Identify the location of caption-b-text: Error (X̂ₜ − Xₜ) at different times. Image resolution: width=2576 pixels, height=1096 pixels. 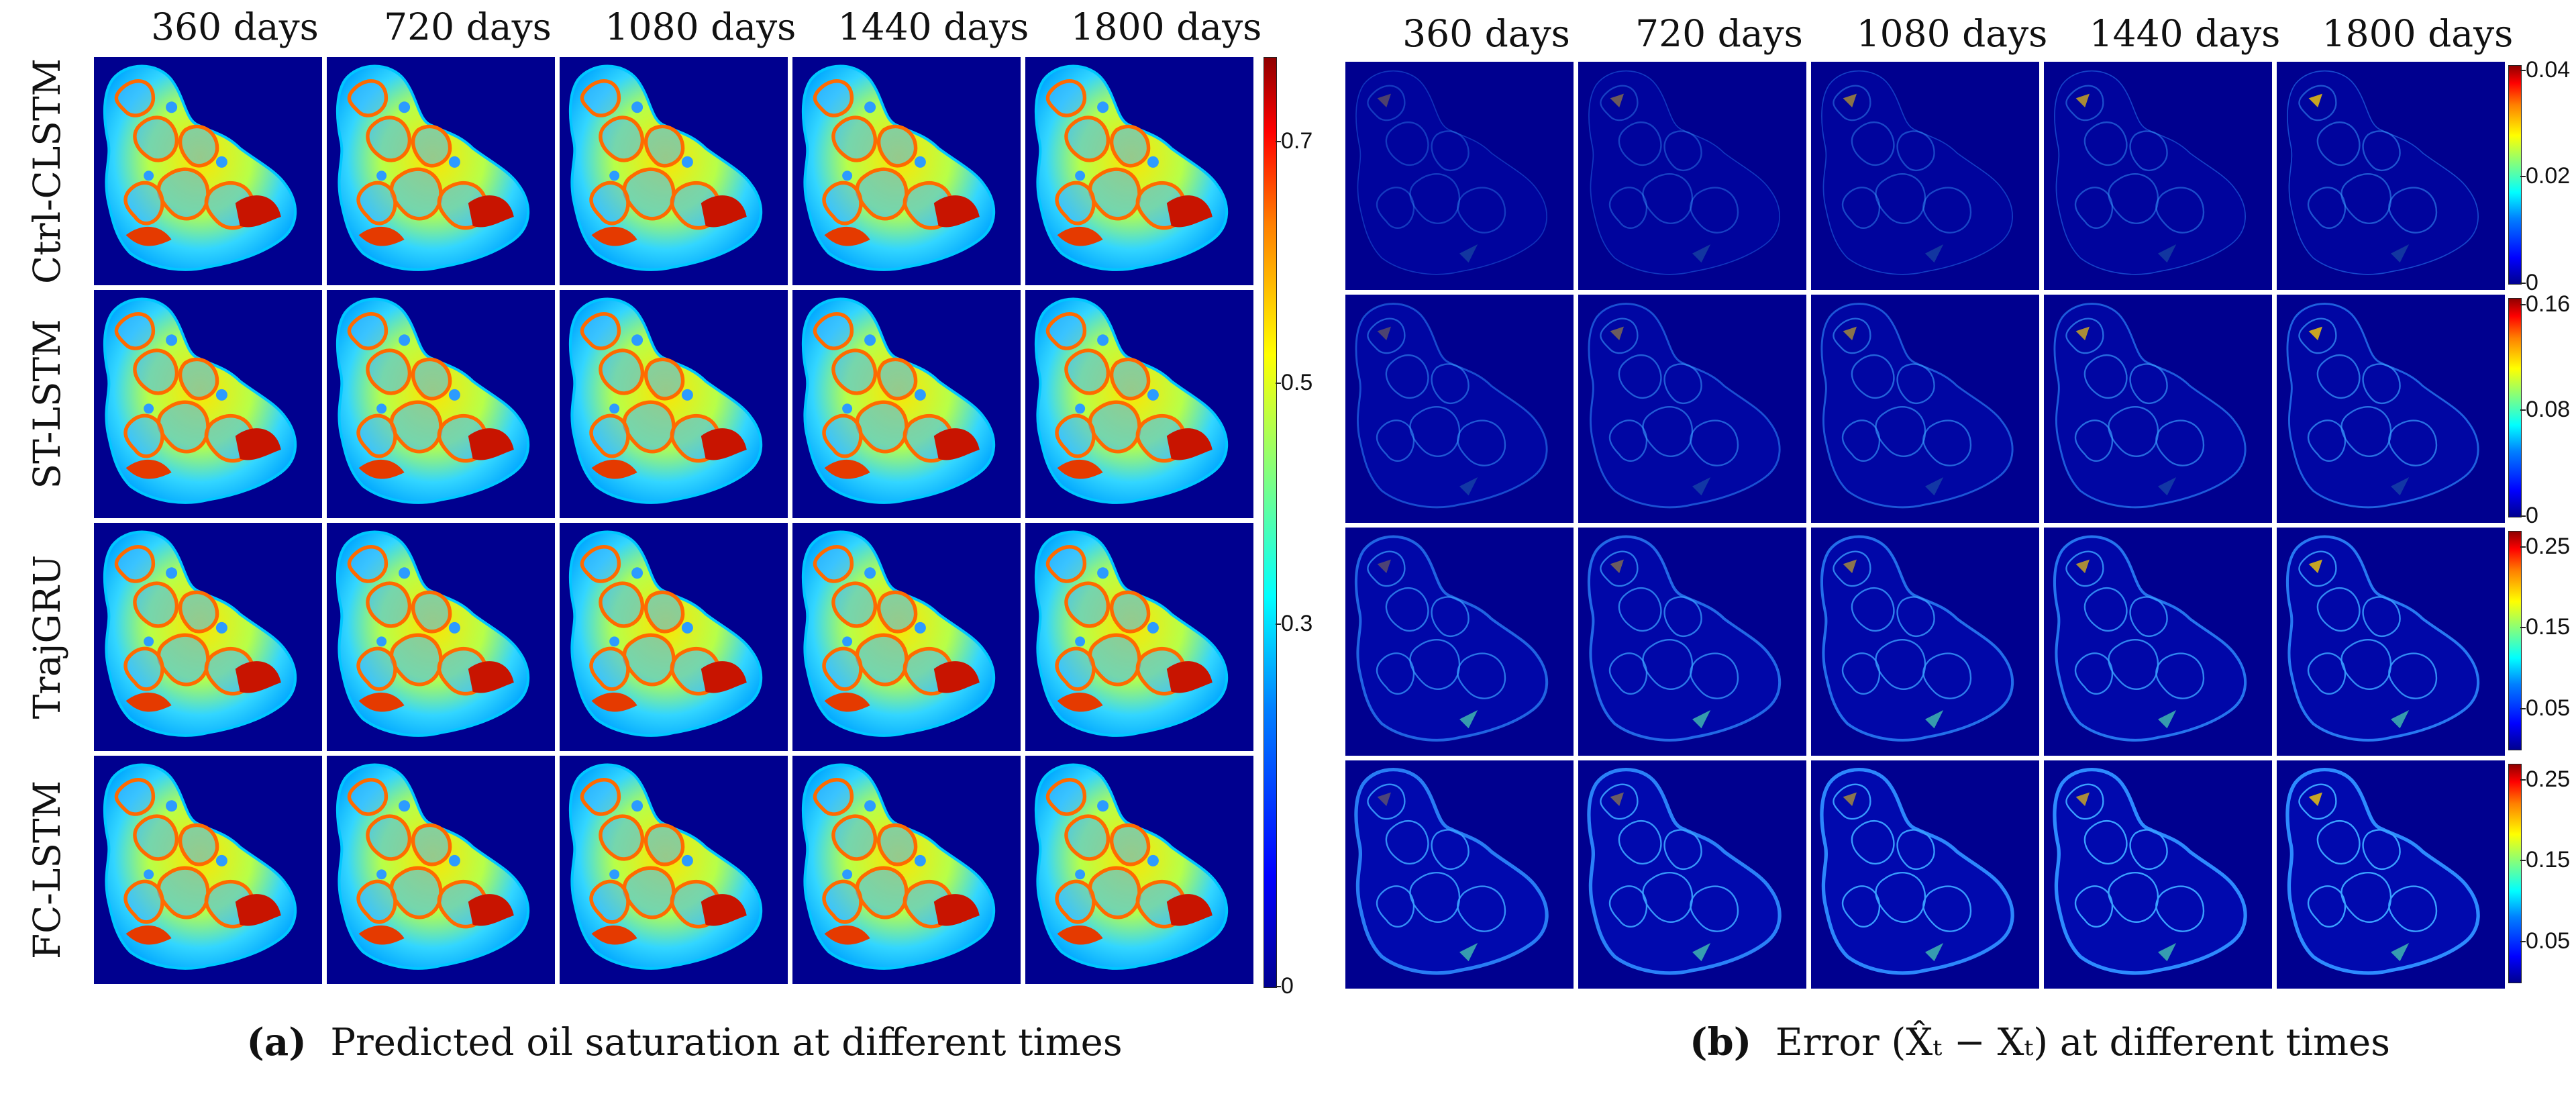
(2082, 1042).